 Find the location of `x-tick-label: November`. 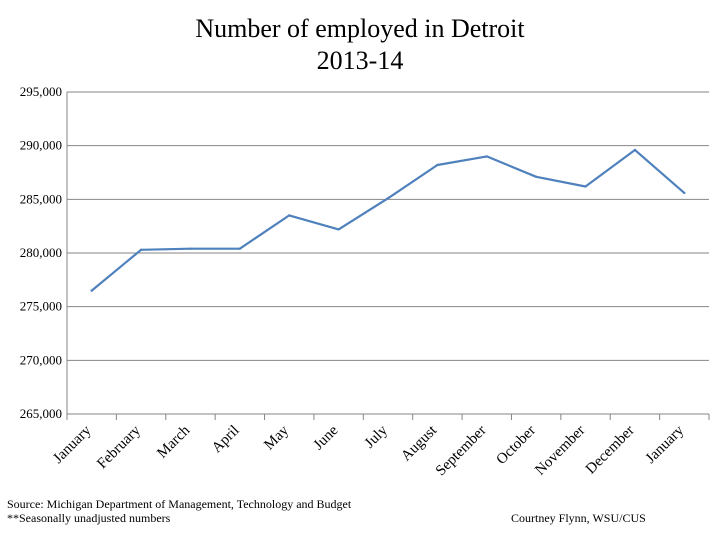

x-tick-label: November is located at coordinates (560, 451).